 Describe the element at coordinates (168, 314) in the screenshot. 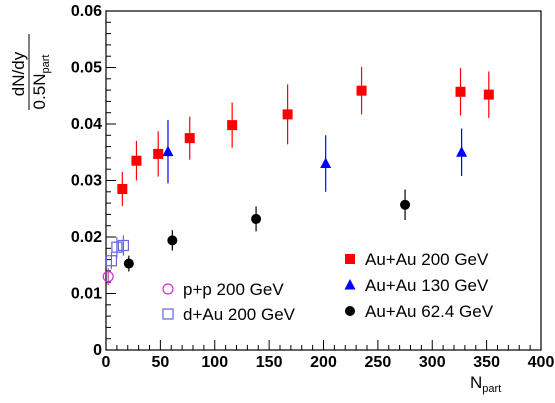

I see `d-au-200-gev-legend-marker` at that location.